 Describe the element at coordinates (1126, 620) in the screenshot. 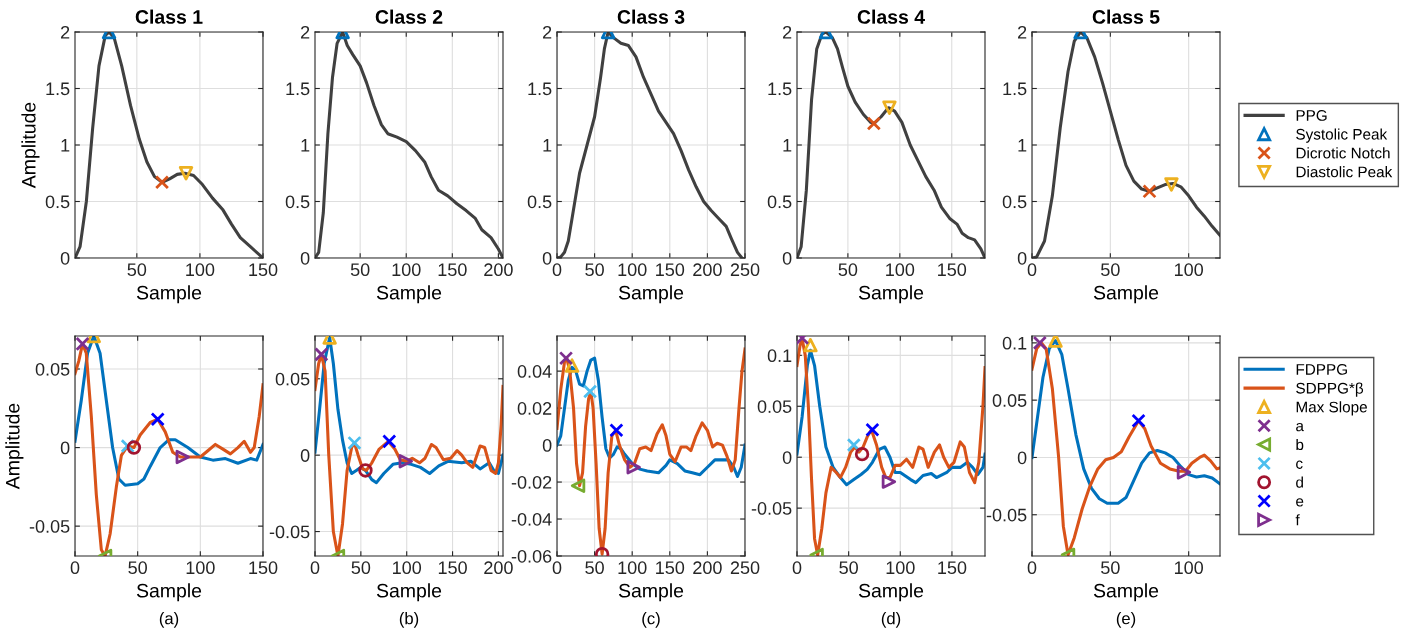

I see `text: (e)` at that location.